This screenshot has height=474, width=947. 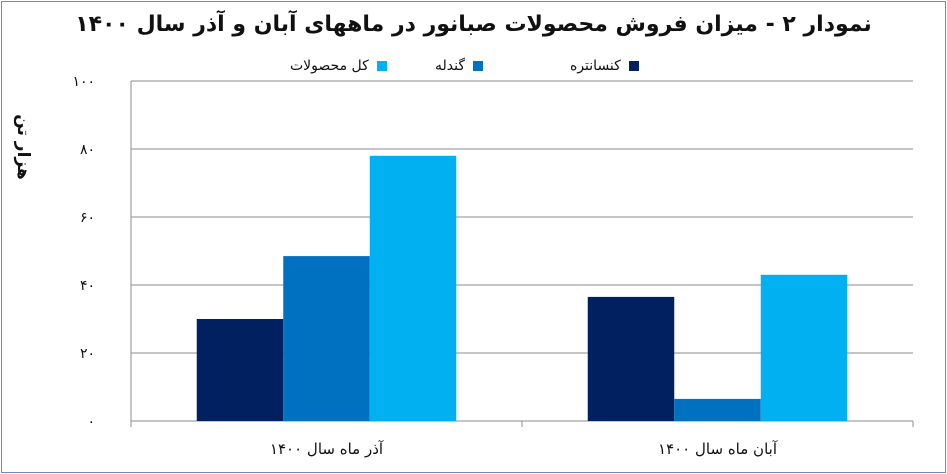 I want to click on y-tick-label: ۱۰۰, so click(x=83, y=82).